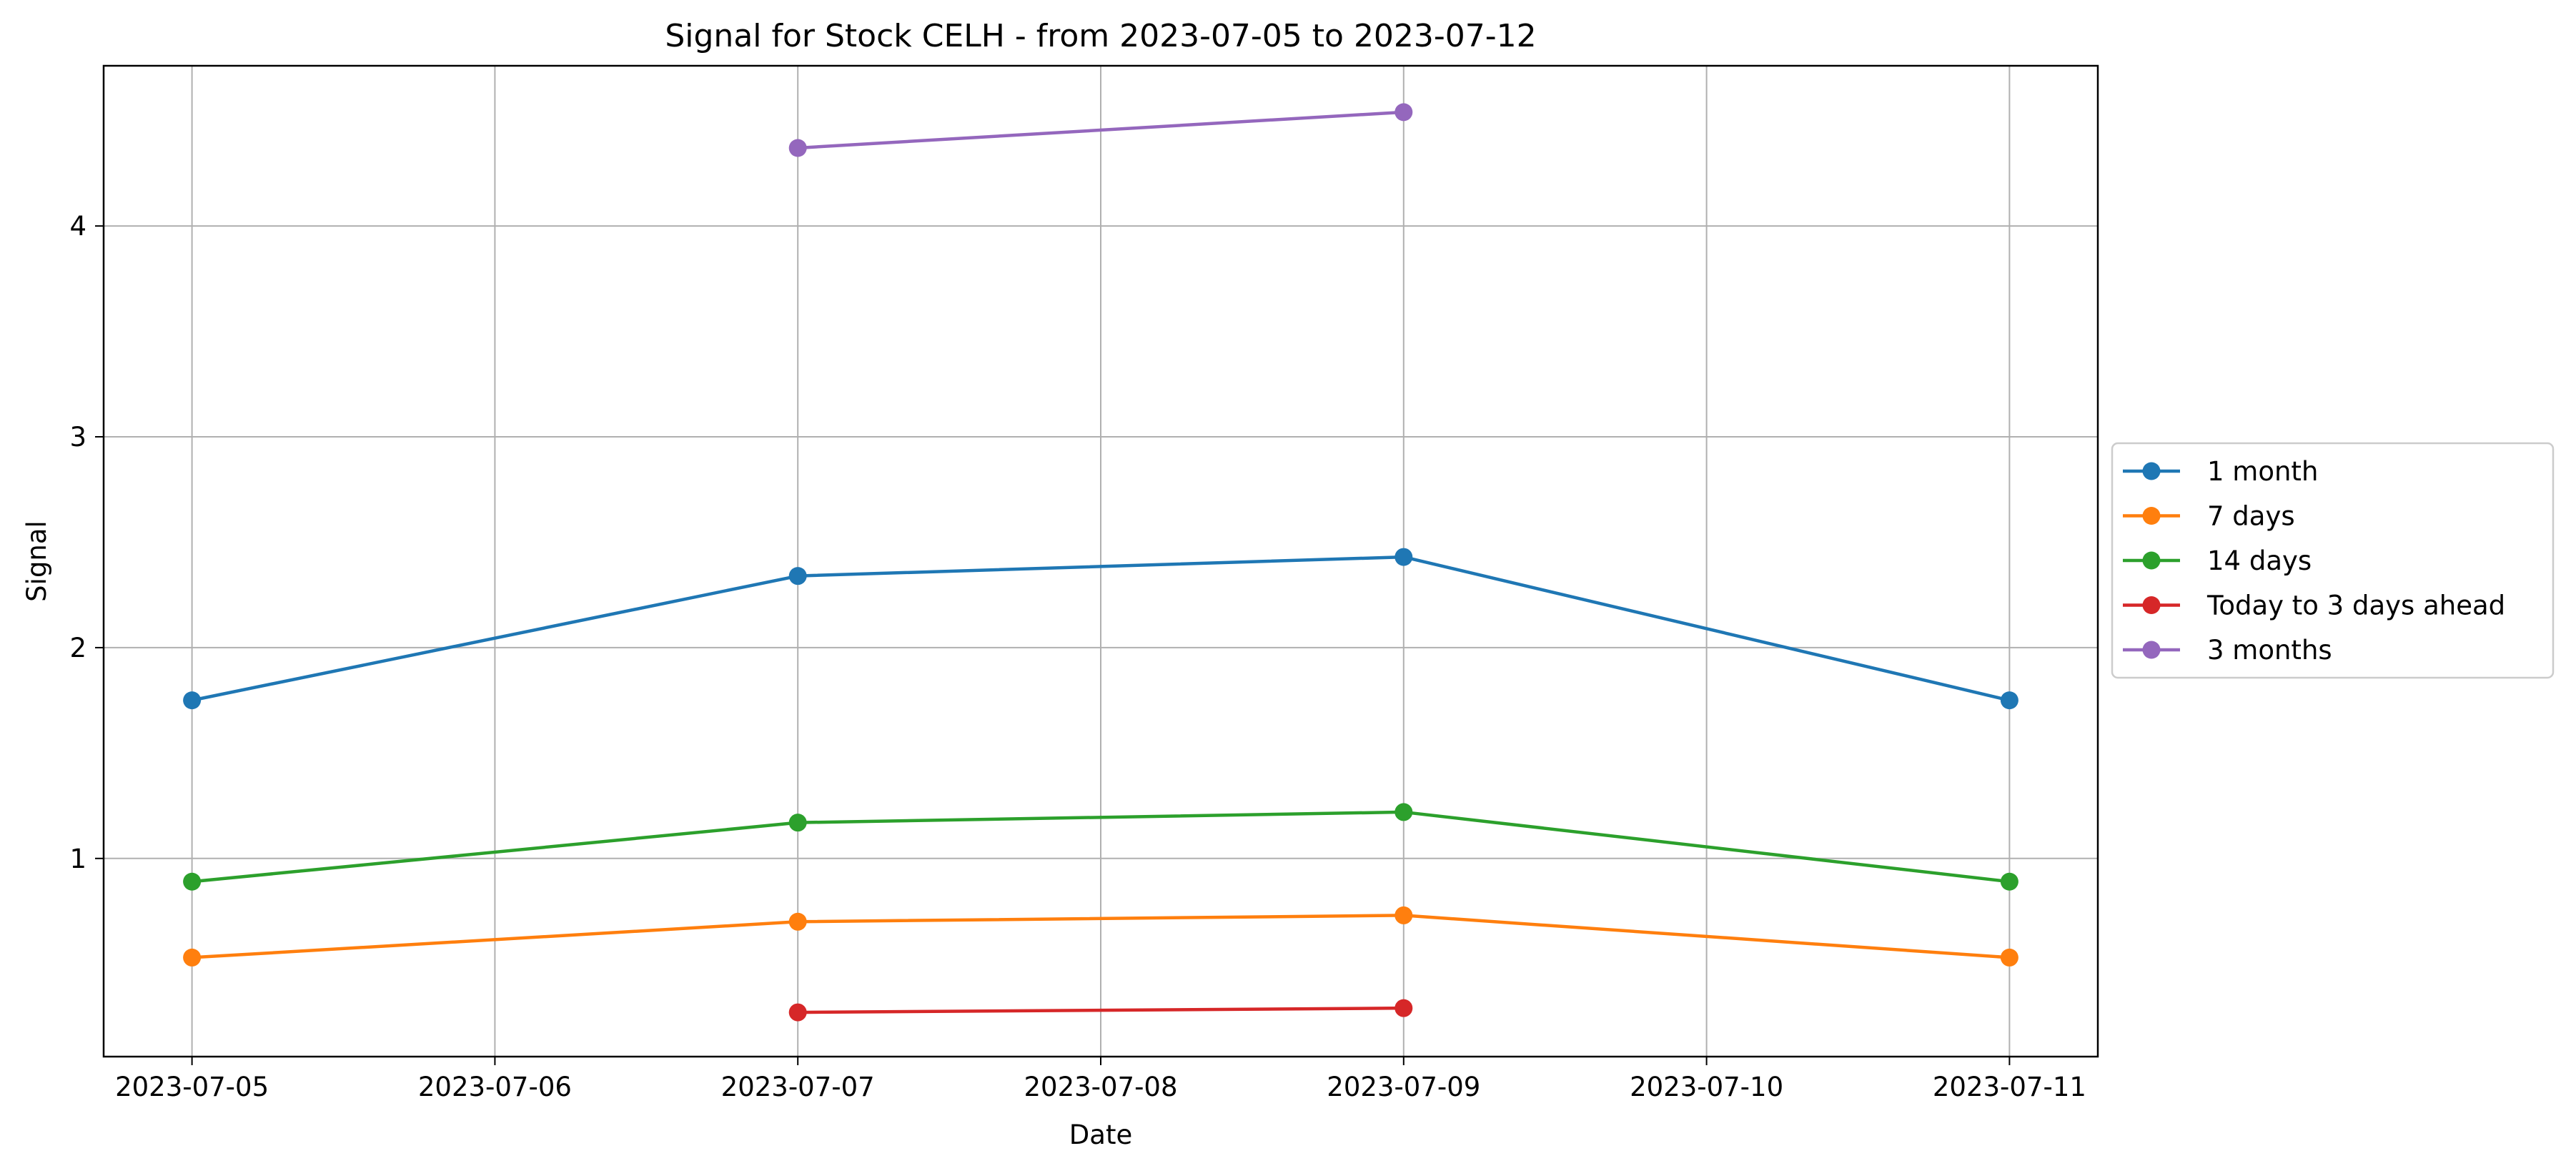  I want to click on legend-item-7-days: 7 days, so click(2209, 516).